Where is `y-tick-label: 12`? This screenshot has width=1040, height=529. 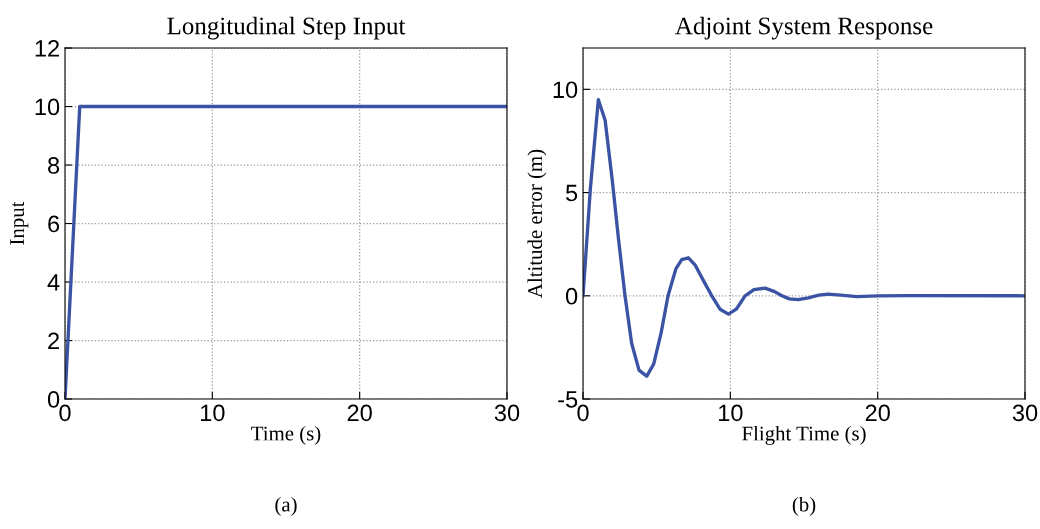
y-tick-label: 12 is located at coordinates (47, 48).